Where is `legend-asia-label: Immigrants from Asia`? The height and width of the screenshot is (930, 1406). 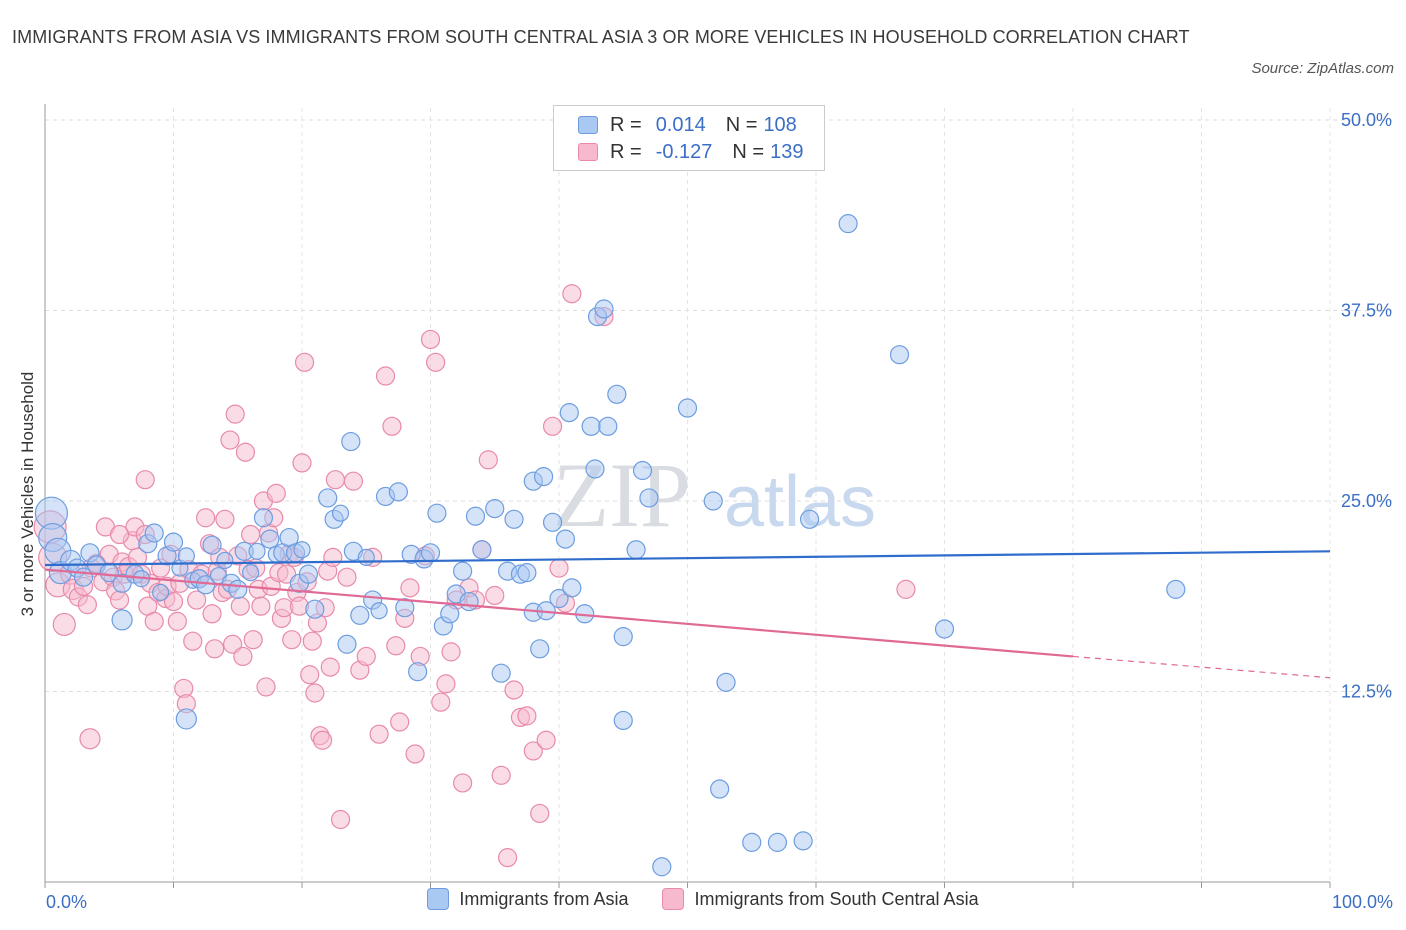
legend-asia-label: Immigrants from Asia is located at coordinates (544, 898).